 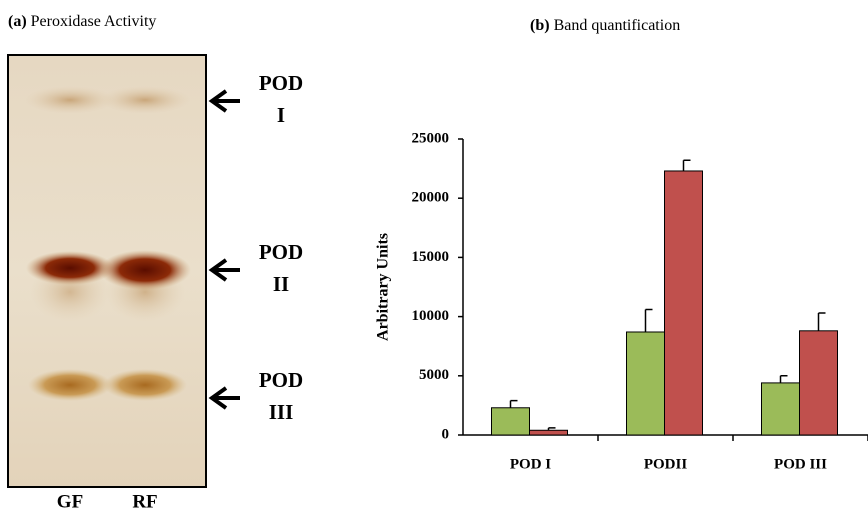 What do you see at coordinates (383, 287) in the screenshot?
I see `y-axis-label: Arbitrary Units` at bounding box center [383, 287].